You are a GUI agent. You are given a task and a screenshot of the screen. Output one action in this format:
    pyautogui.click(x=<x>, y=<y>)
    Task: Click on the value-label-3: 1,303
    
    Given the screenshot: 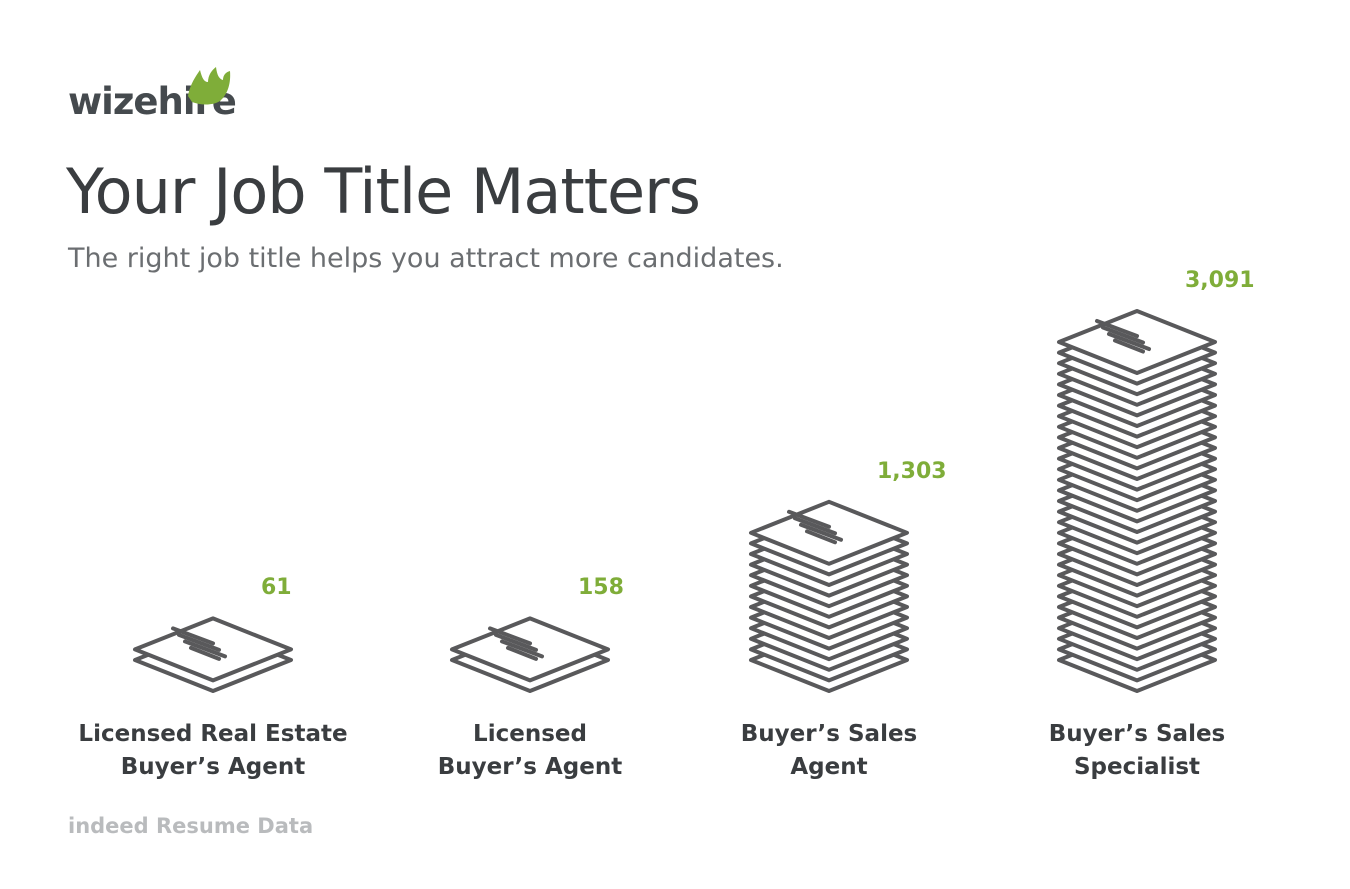 What is the action you would take?
    pyautogui.click(x=912, y=471)
    